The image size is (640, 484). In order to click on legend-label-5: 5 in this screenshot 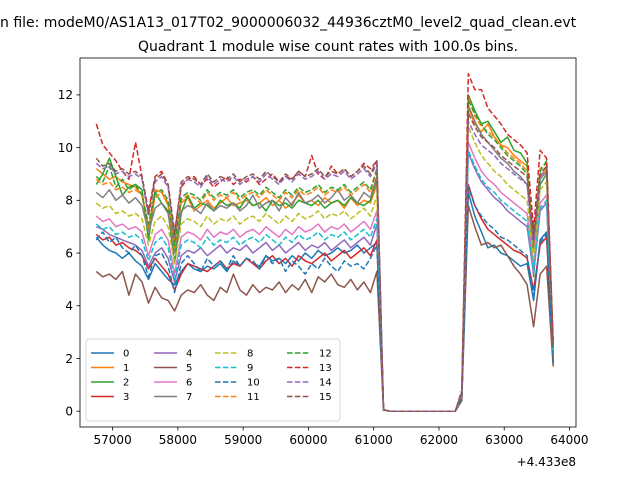, I will do `click(189, 368)`.